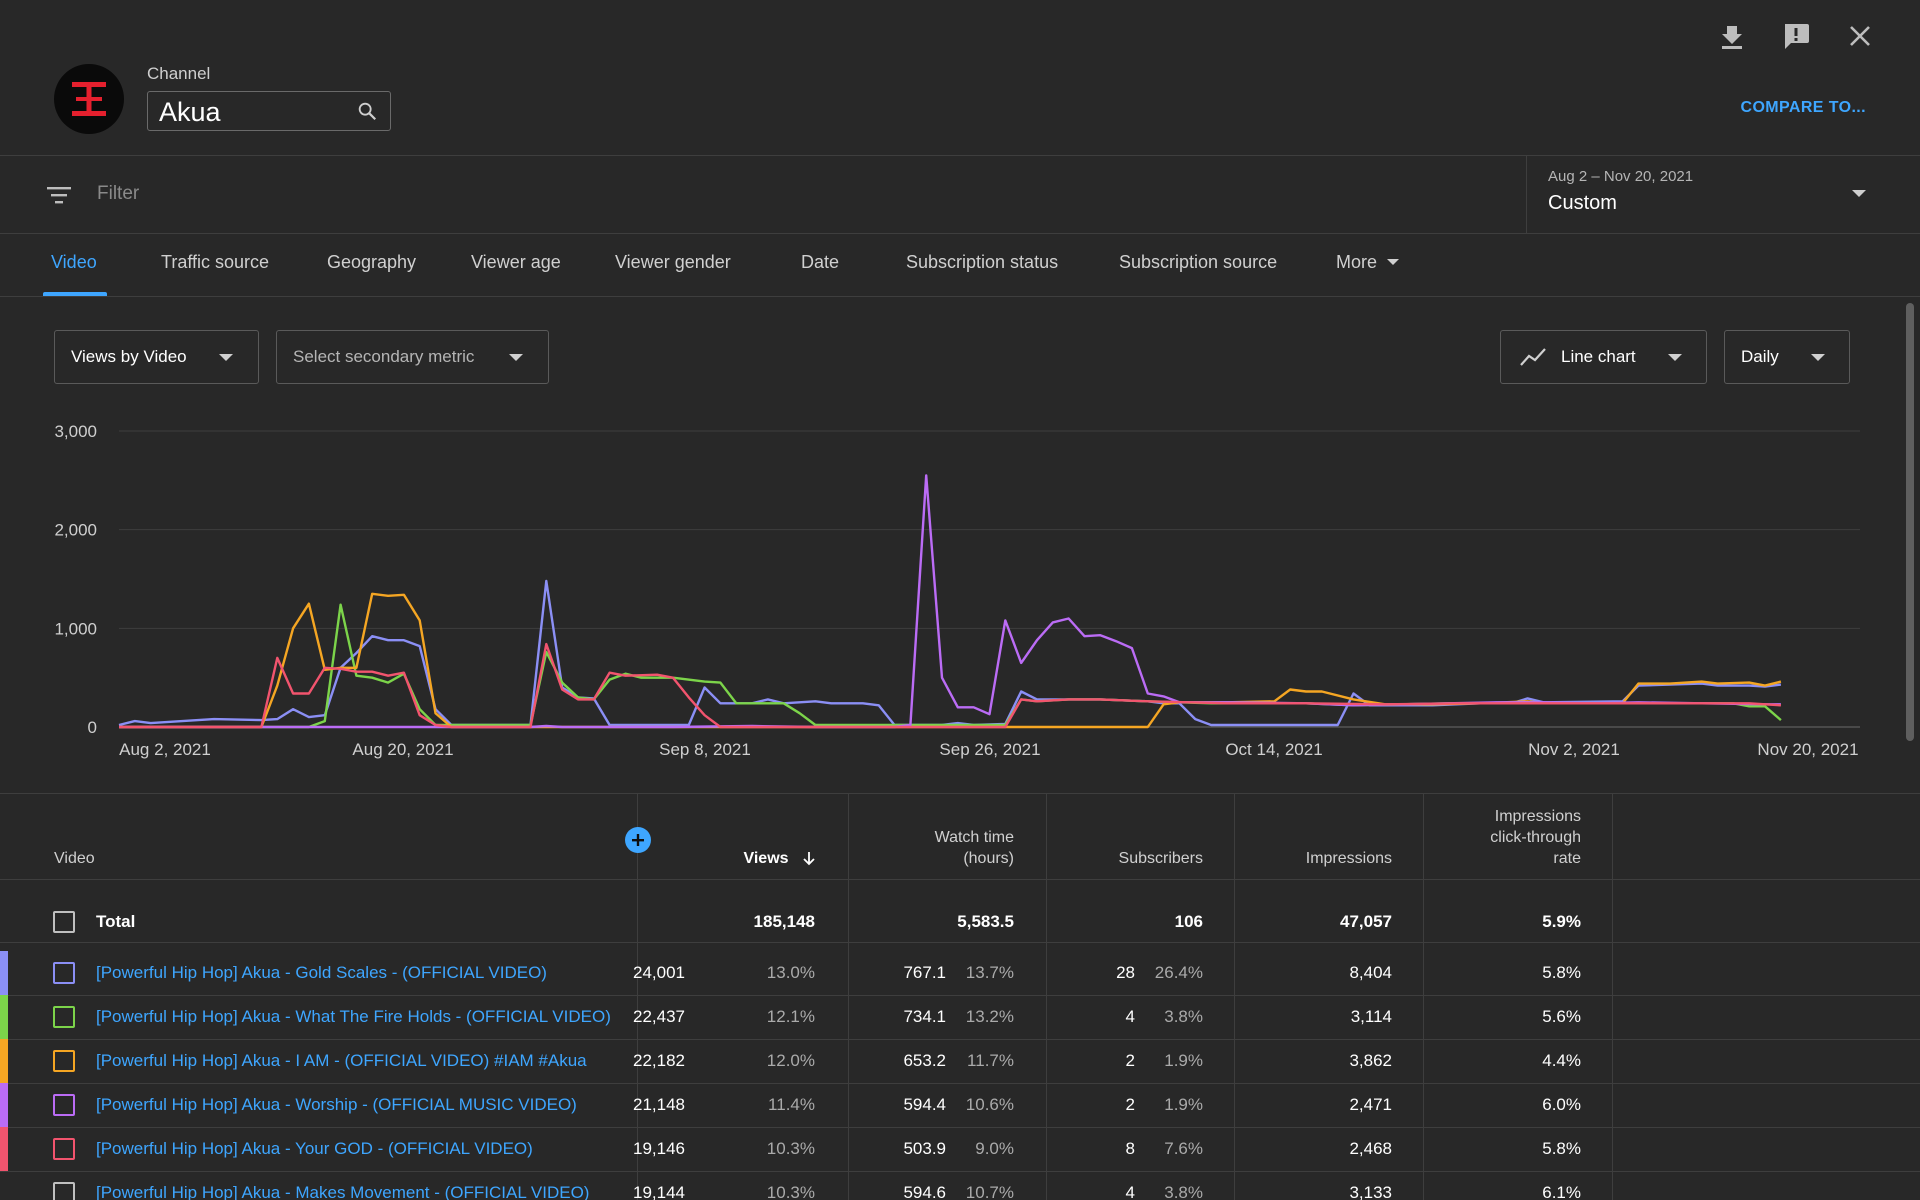 The image size is (1920, 1200). What do you see at coordinates (1598, 356) in the screenshot?
I see `chart-type-label: Line chart` at bounding box center [1598, 356].